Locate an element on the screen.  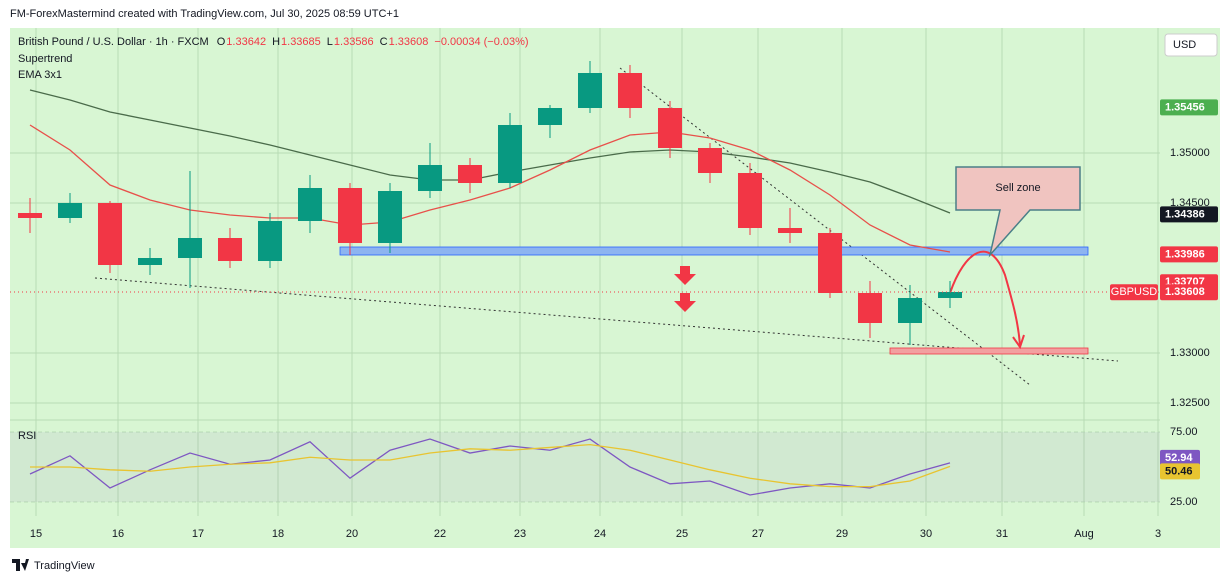
y-tick-label: 75.00 is located at coordinates (1184, 432).